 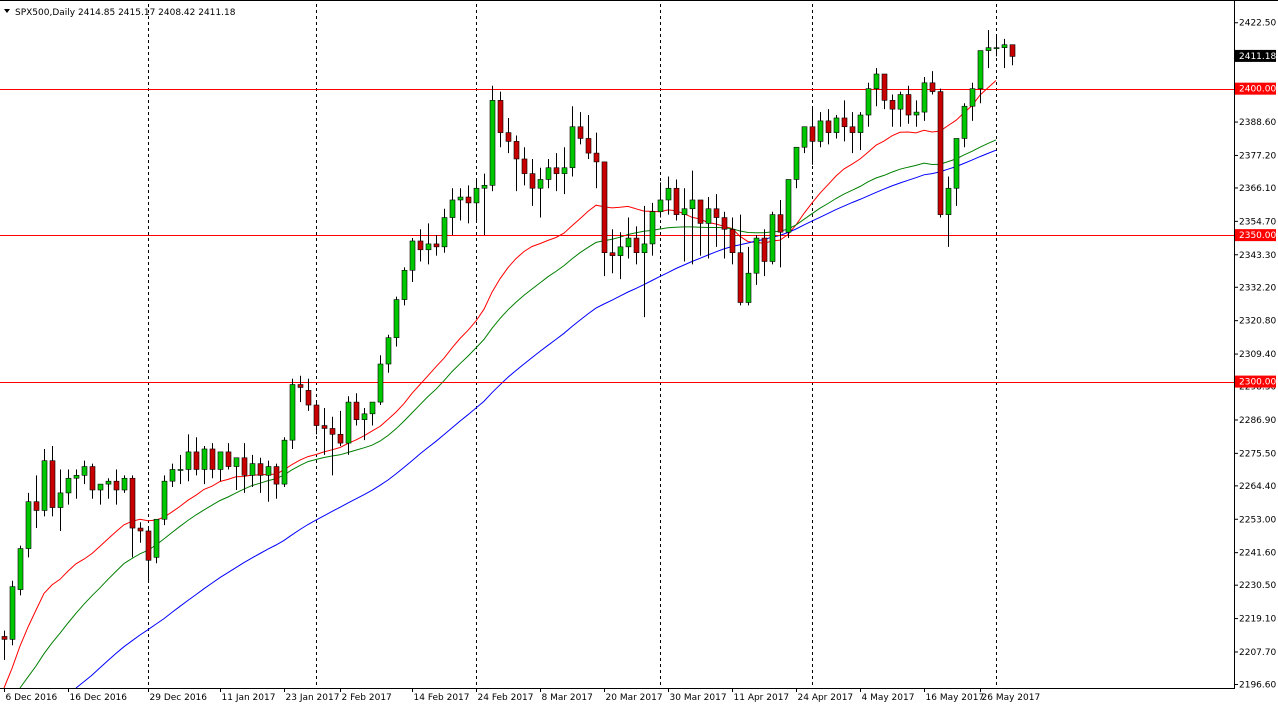 I want to click on time-tick-label: 29 Dec 2016, so click(x=179, y=698).